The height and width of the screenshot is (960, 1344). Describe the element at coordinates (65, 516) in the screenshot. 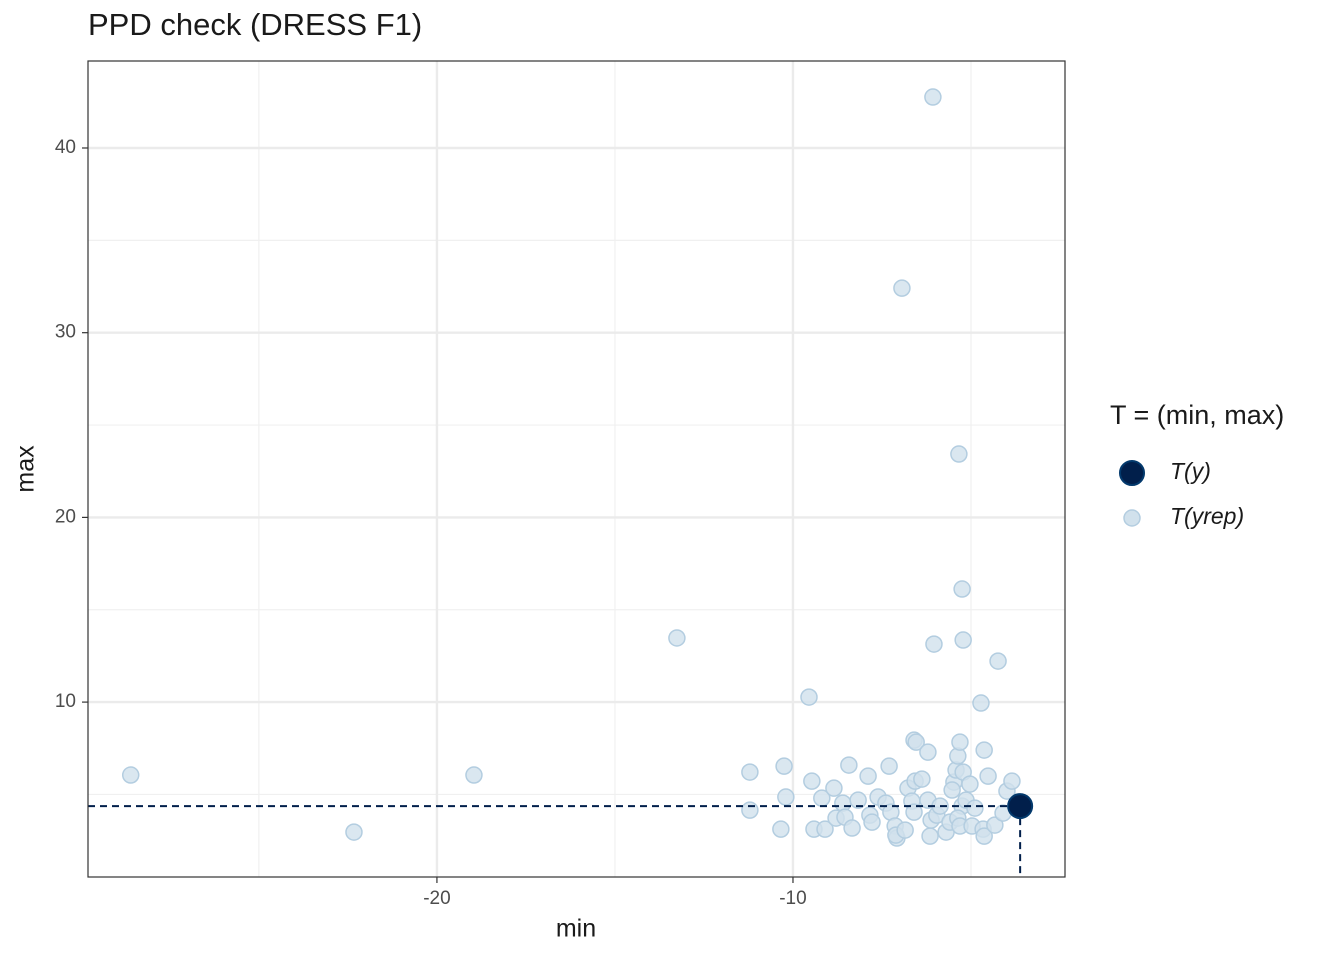

I see `y-tick-label: 20` at that location.